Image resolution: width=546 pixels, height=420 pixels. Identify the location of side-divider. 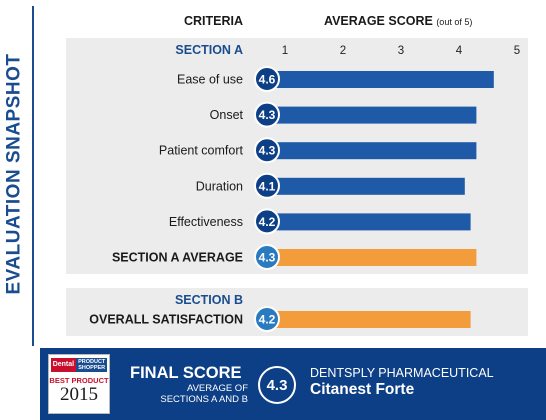
(33, 176).